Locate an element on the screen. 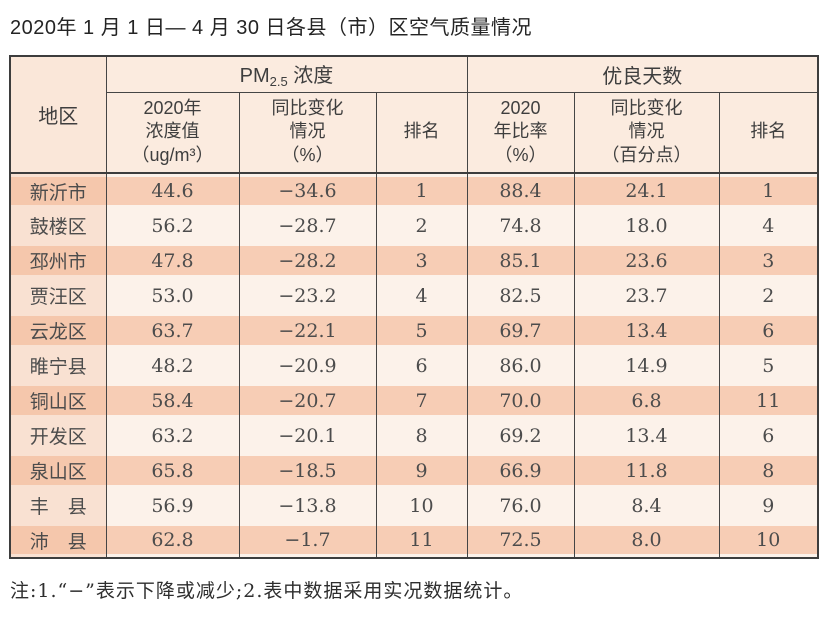  cell-gd-rank: 1 is located at coordinates (768, 190).